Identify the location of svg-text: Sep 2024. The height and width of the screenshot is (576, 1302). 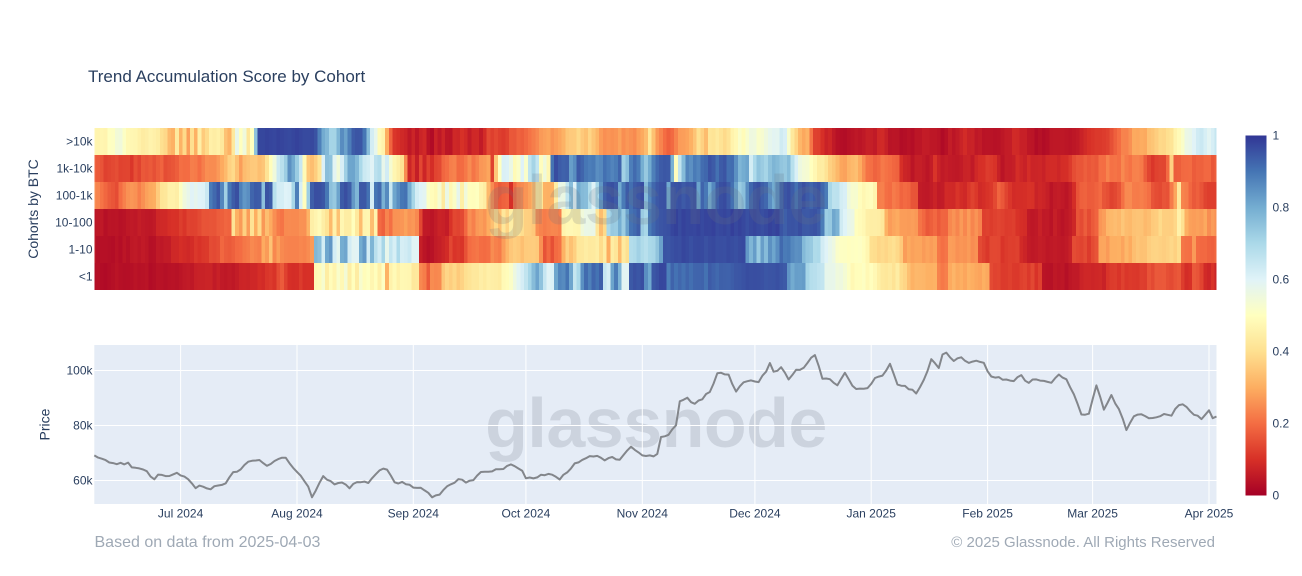
(414, 514).